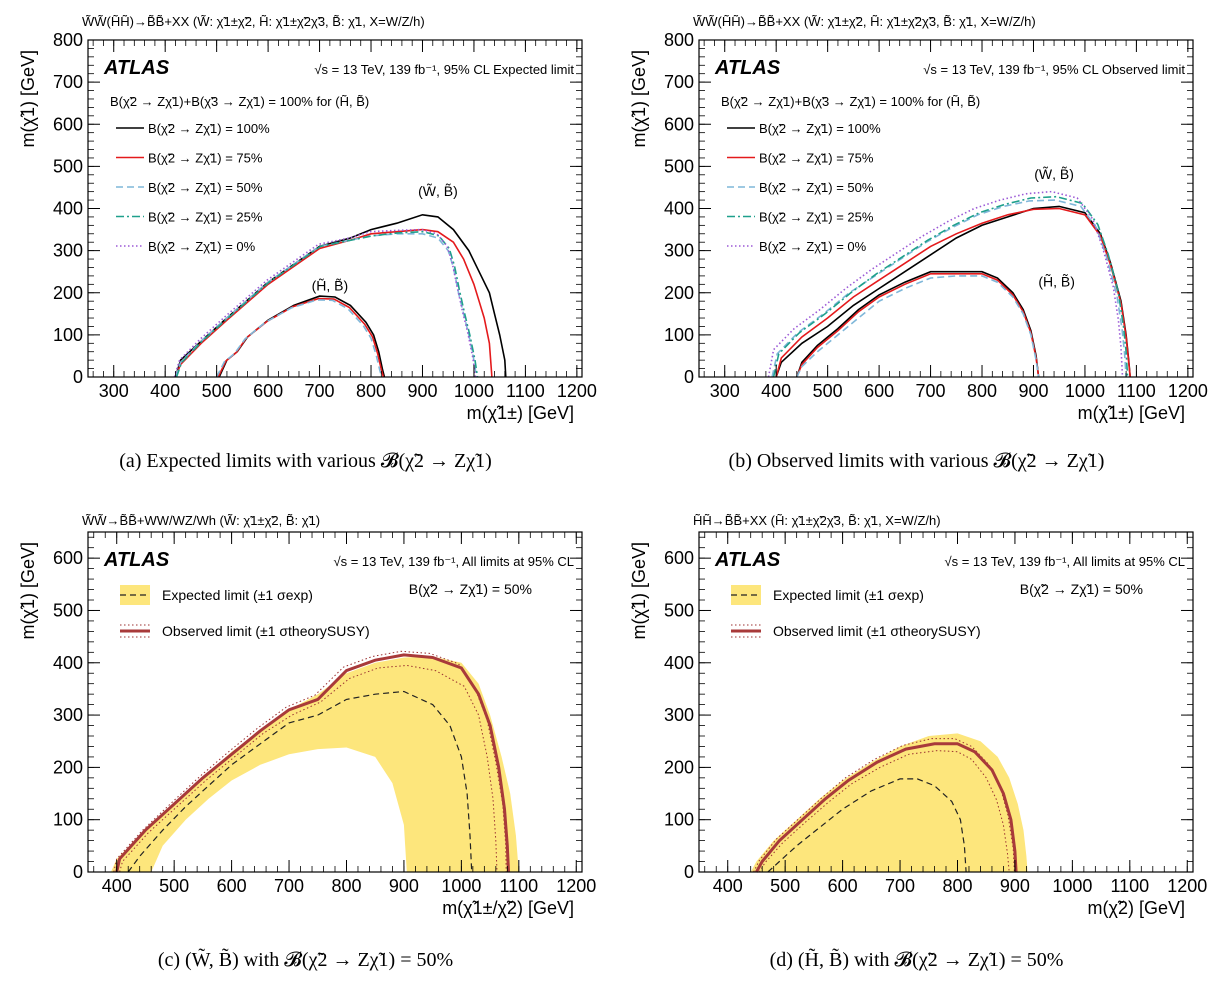 The height and width of the screenshot is (984, 1222). I want to click on observed-line, so click(886, 807).